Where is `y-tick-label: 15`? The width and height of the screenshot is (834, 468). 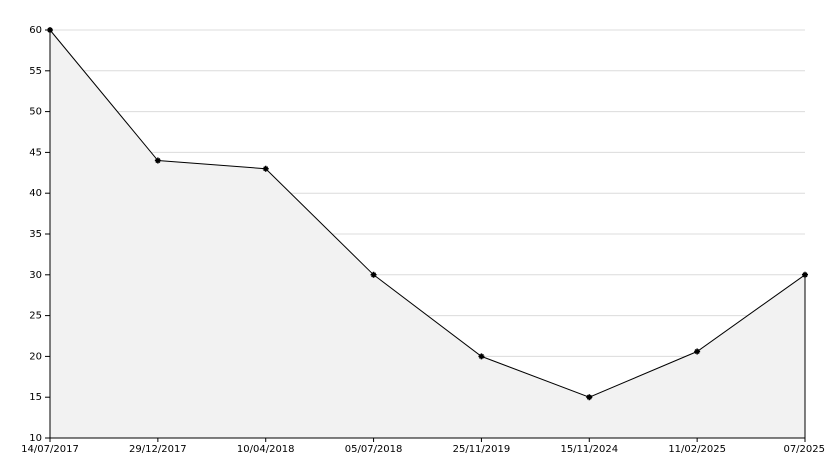 y-tick-label: 15 is located at coordinates (35, 397).